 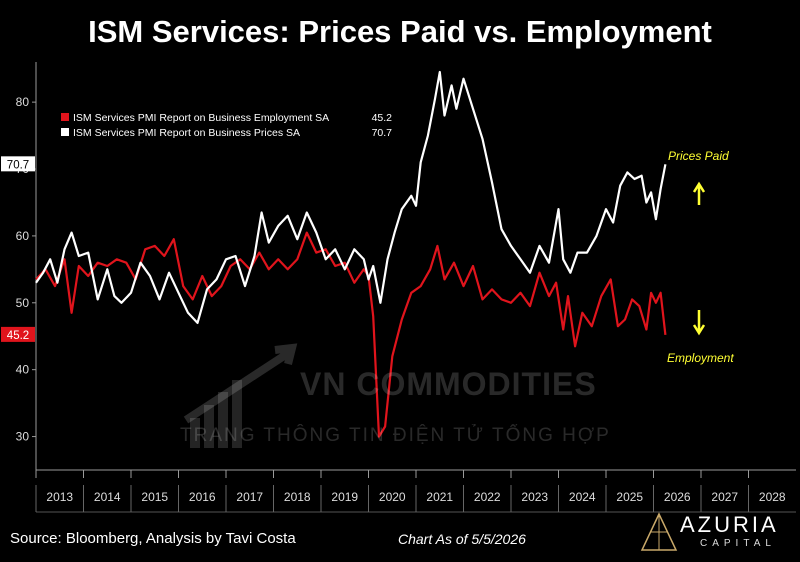 What do you see at coordinates (772, 497) in the screenshot?
I see `x-tick-label: 2028` at bounding box center [772, 497].